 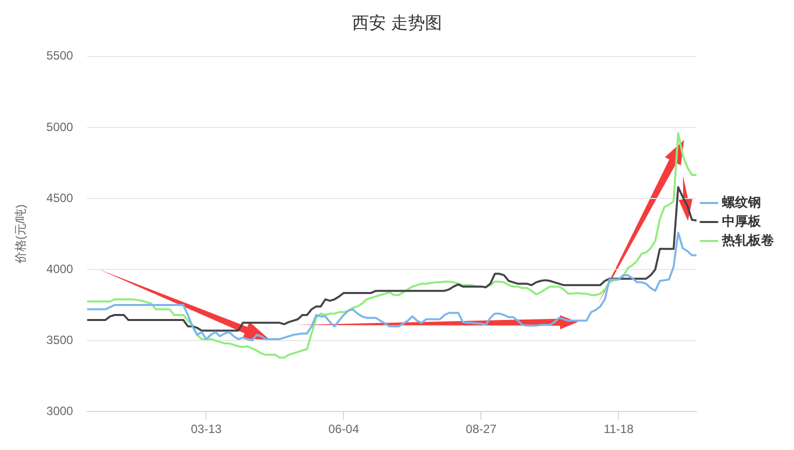 What do you see at coordinates (481, 429) in the screenshot?
I see `x-tick-label: 08-27` at bounding box center [481, 429].